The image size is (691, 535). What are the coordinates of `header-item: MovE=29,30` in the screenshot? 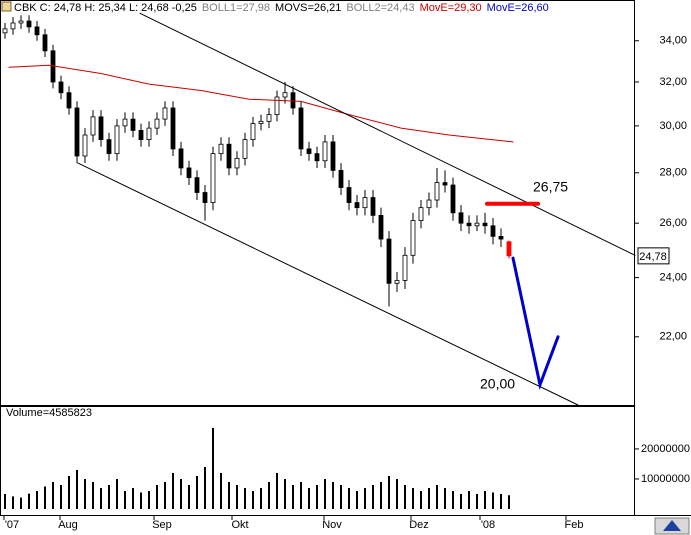 It's located at (451, 8).